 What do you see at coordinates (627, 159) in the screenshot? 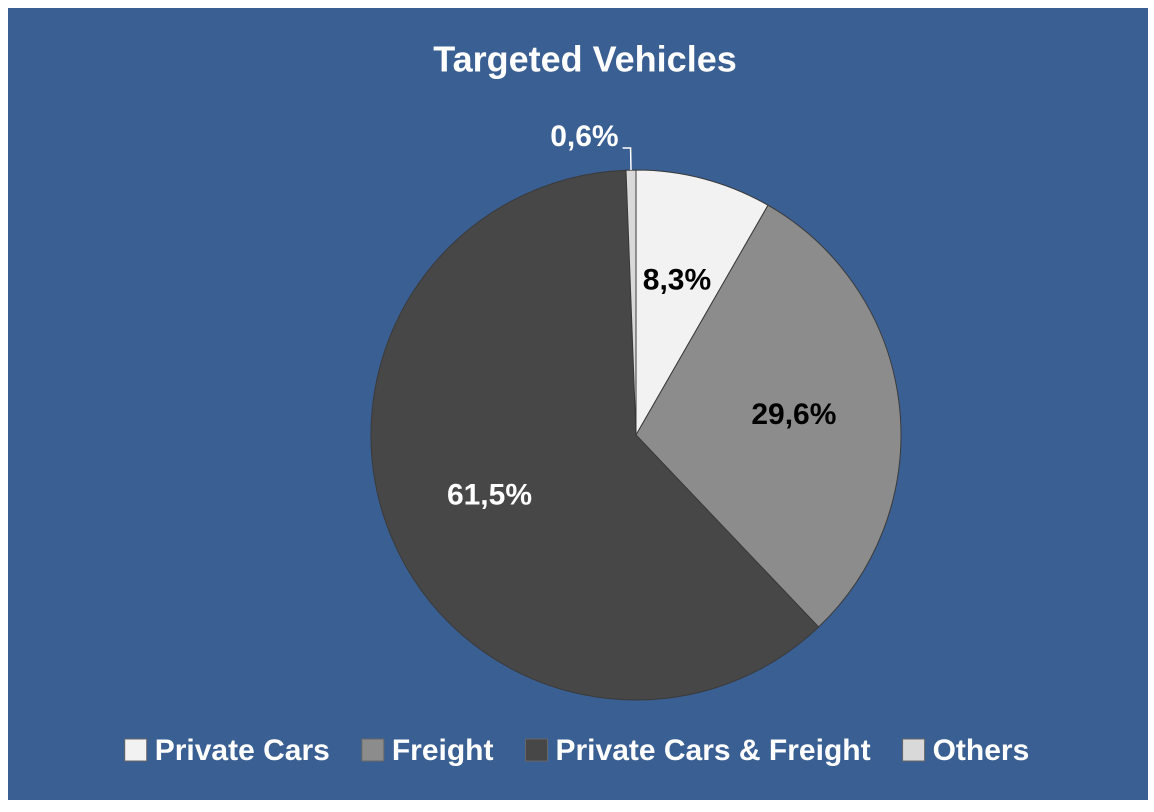
I see `leader-line` at bounding box center [627, 159].